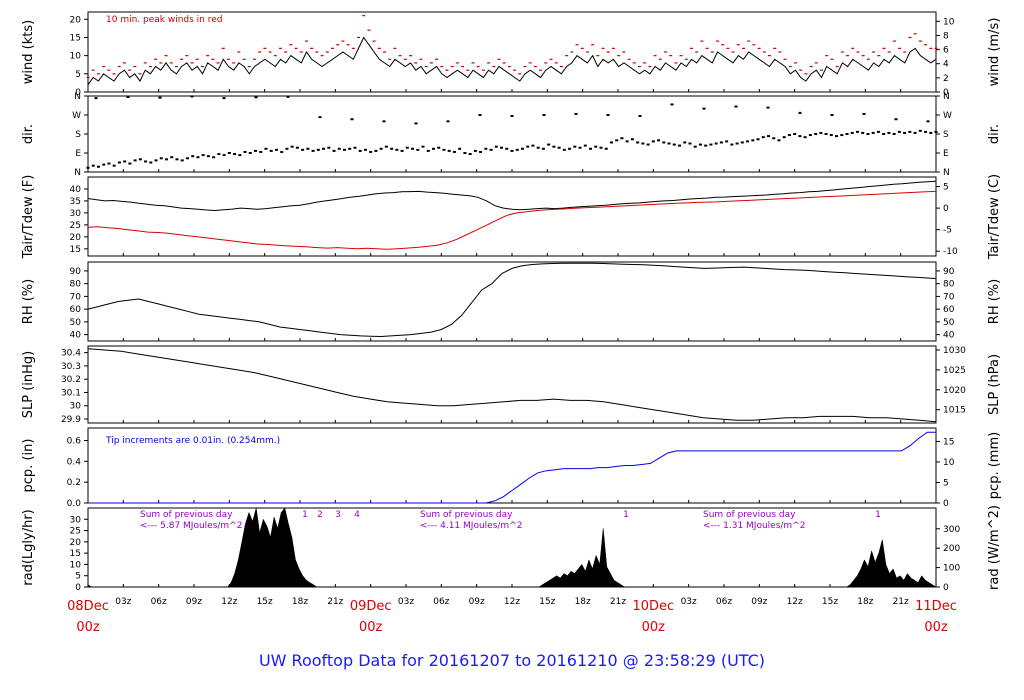 The width and height of the screenshot is (1024, 700). What do you see at coordinates (477, 602) in the screenshot?
I see `x-hour-label: 09z` at bounding box center [477, 602].